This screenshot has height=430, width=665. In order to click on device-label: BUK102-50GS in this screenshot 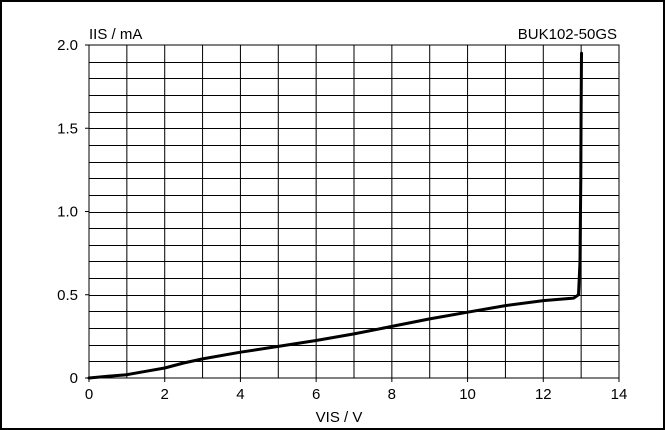, I will do `click(567, 34)`.